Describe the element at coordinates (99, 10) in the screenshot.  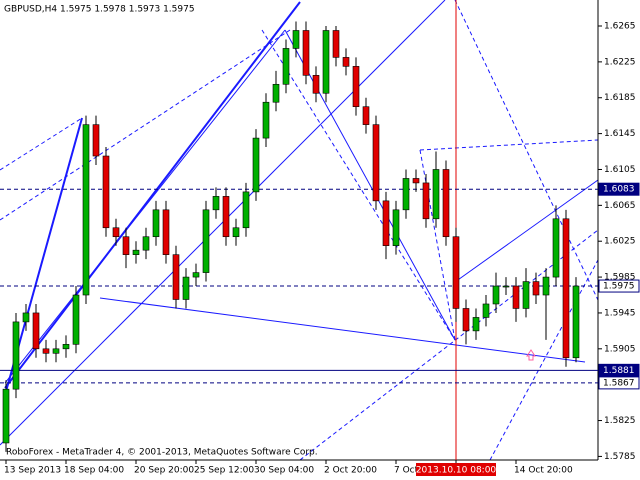
I see `chart-title: GBPUSD,H4 1.5975 1.5978 1.5973 1.5975` at that location.